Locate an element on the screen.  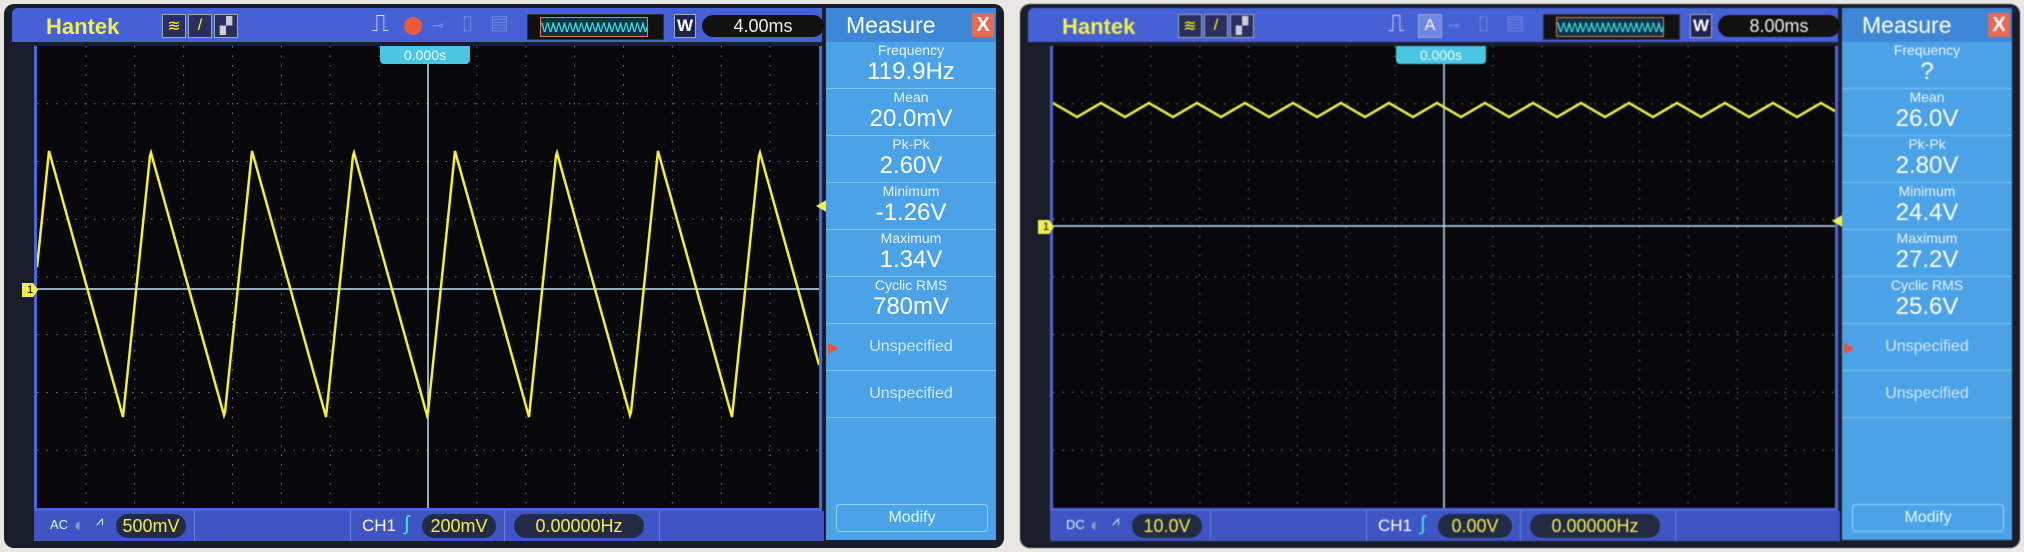
coupling-label: DC is located at coordinates (1075, 524).